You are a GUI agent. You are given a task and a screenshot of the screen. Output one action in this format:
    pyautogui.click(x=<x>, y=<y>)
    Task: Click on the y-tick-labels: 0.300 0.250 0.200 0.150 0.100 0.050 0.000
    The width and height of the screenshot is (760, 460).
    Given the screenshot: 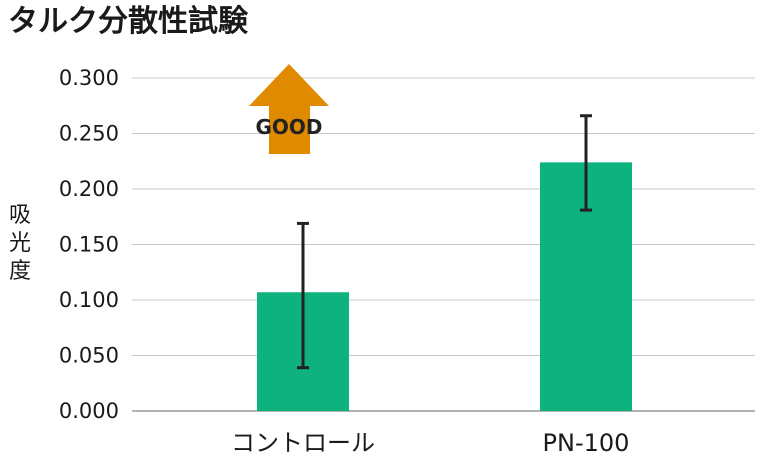 What is the action you would take?
    pyautogui.click(x=89, y=244)
    